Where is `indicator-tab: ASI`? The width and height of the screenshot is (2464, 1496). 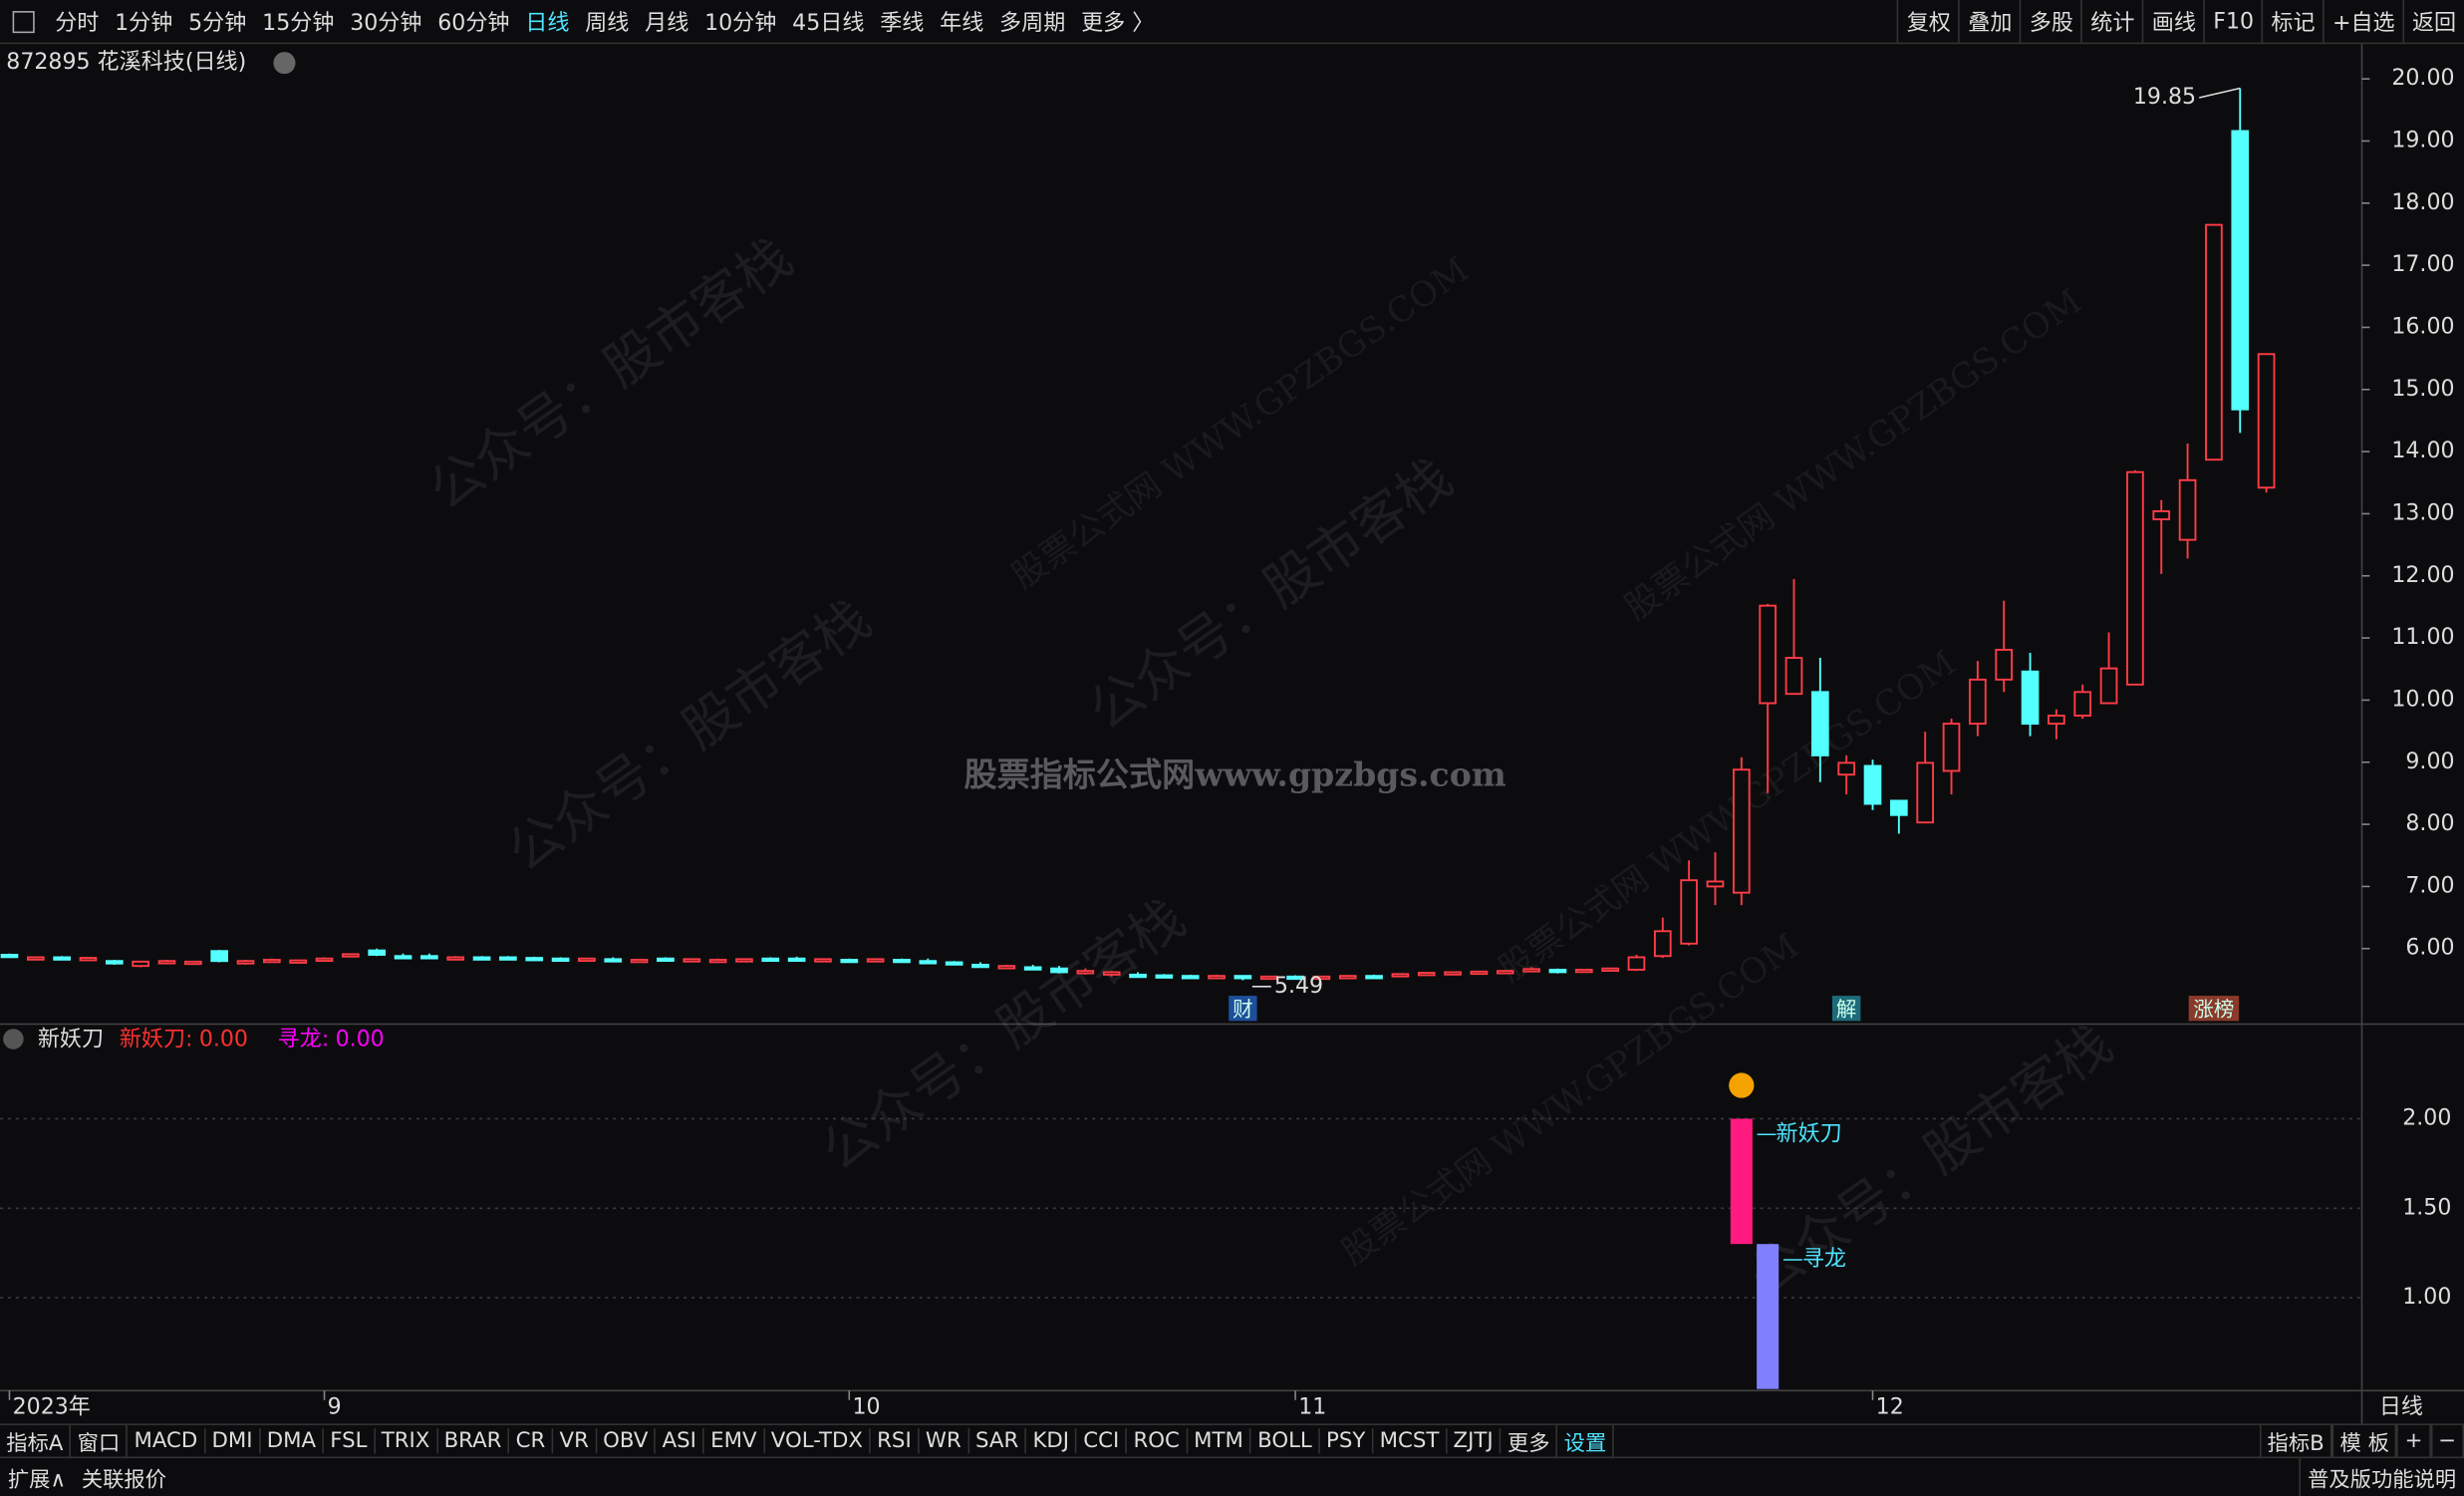
indicator-tab: ASI is located at coordinates (680, 1441).